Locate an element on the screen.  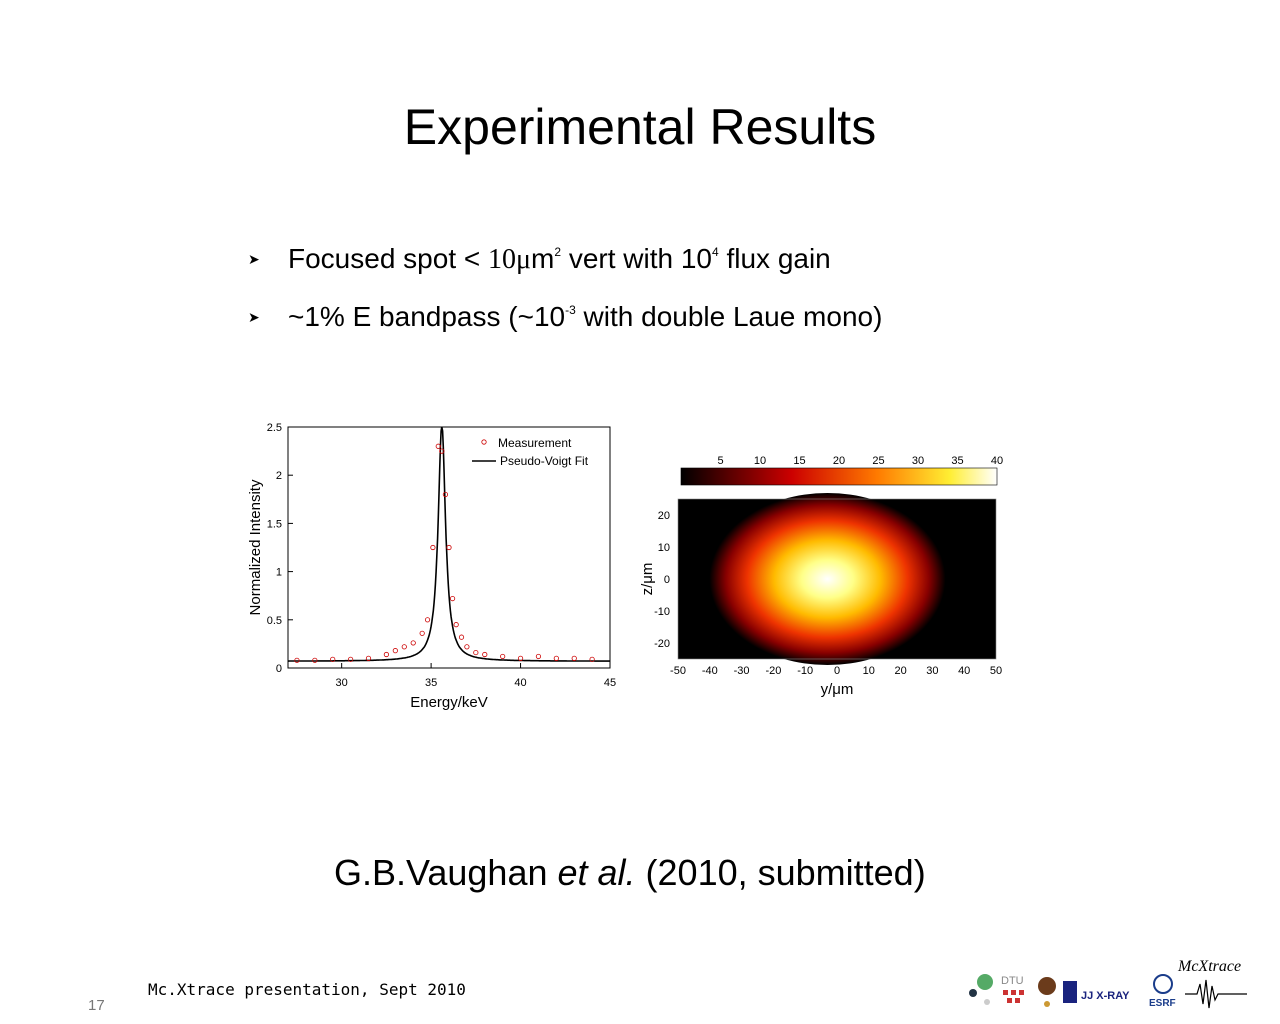
legend-label-measurement: Measurement is located at coordinates (535, 443).